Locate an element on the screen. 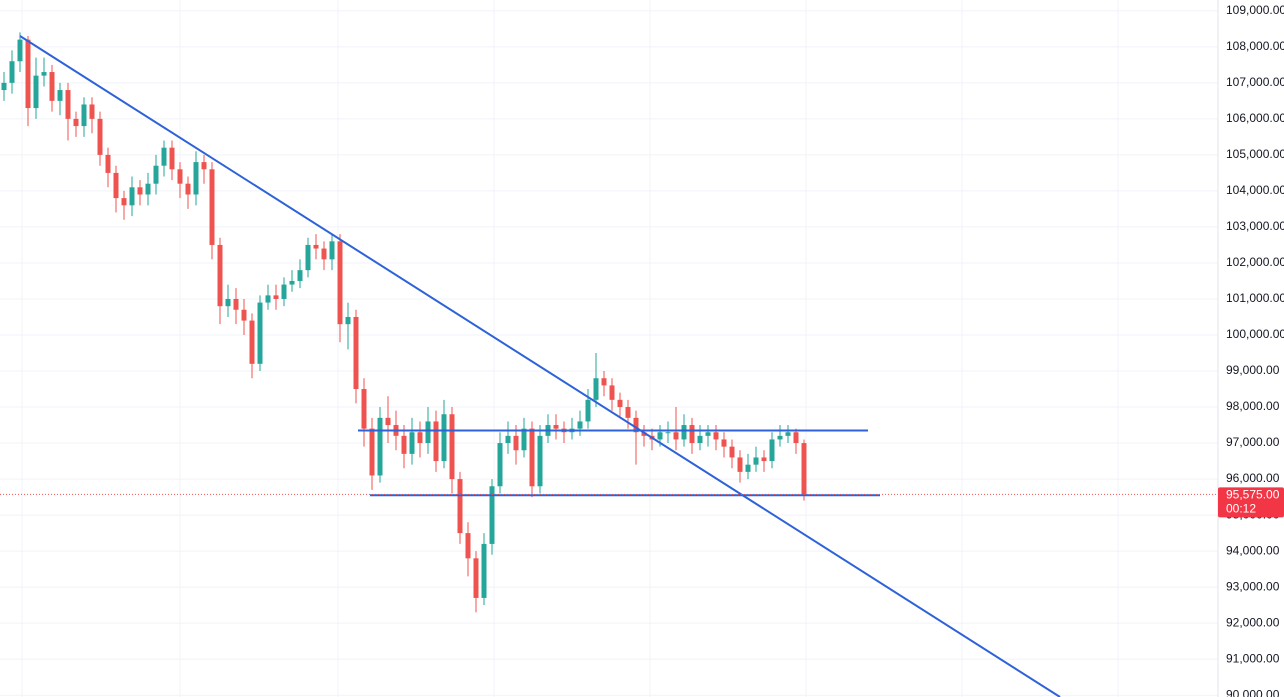 The width and height of the screenshot is (1284, 697). y-tick-label: 94,000.00 is located at coordinates (1253, 550).